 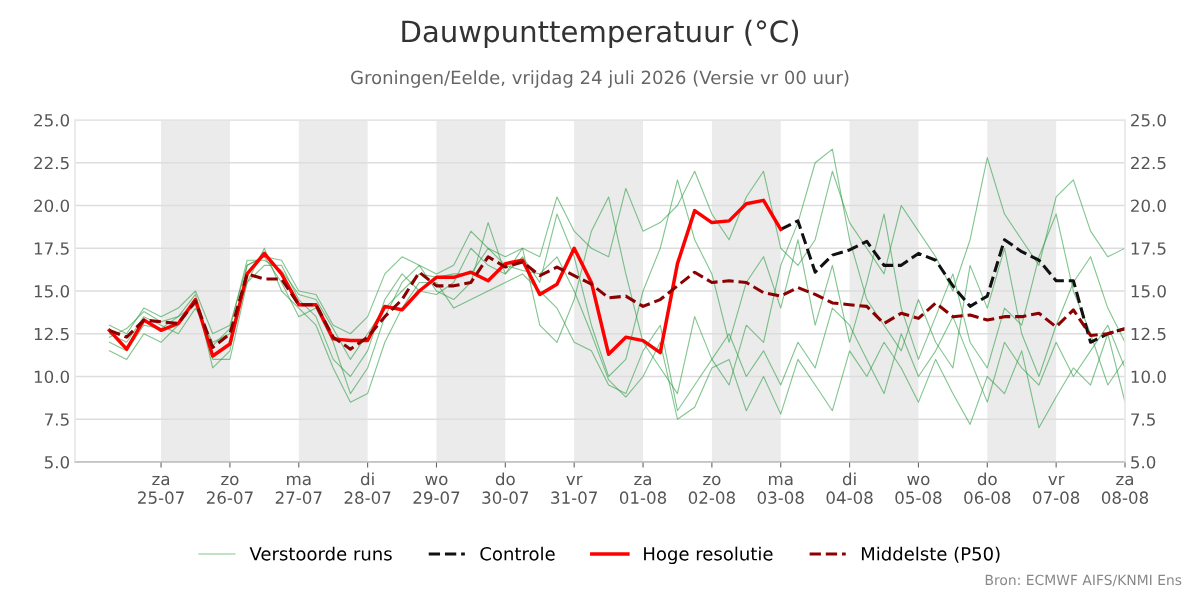 What do you see at coordinates (298, 489) in the screenshot?
I see `x-tick-label: ma 27-07` at bounding box center [298, 489].